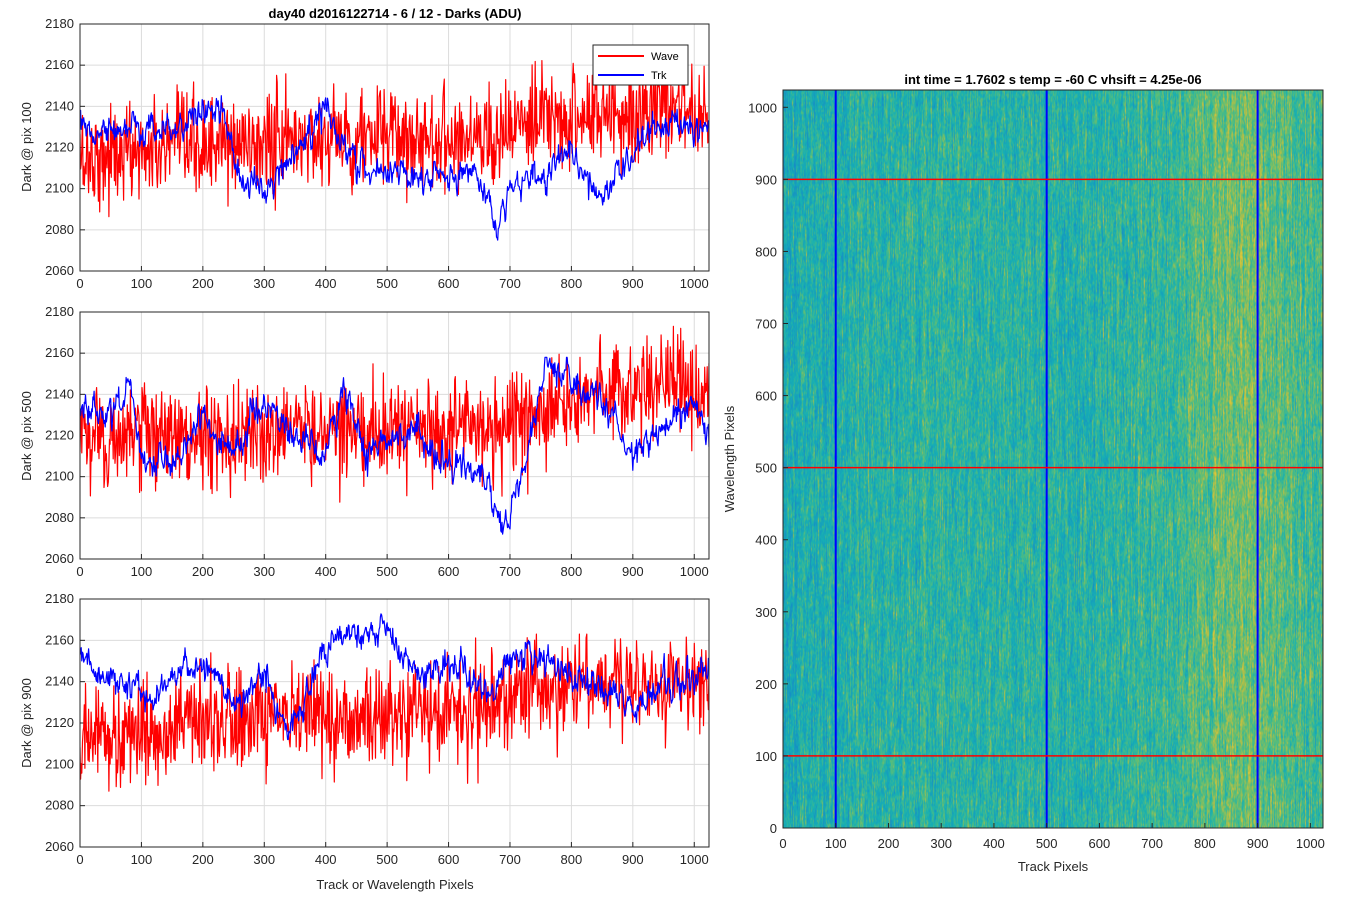 This screenshot has width=1350, height=900. What do you see at coordinates (766, 179) in the screenshot?
I see `y-tick-label: 900` at bounding box center [766, 179].